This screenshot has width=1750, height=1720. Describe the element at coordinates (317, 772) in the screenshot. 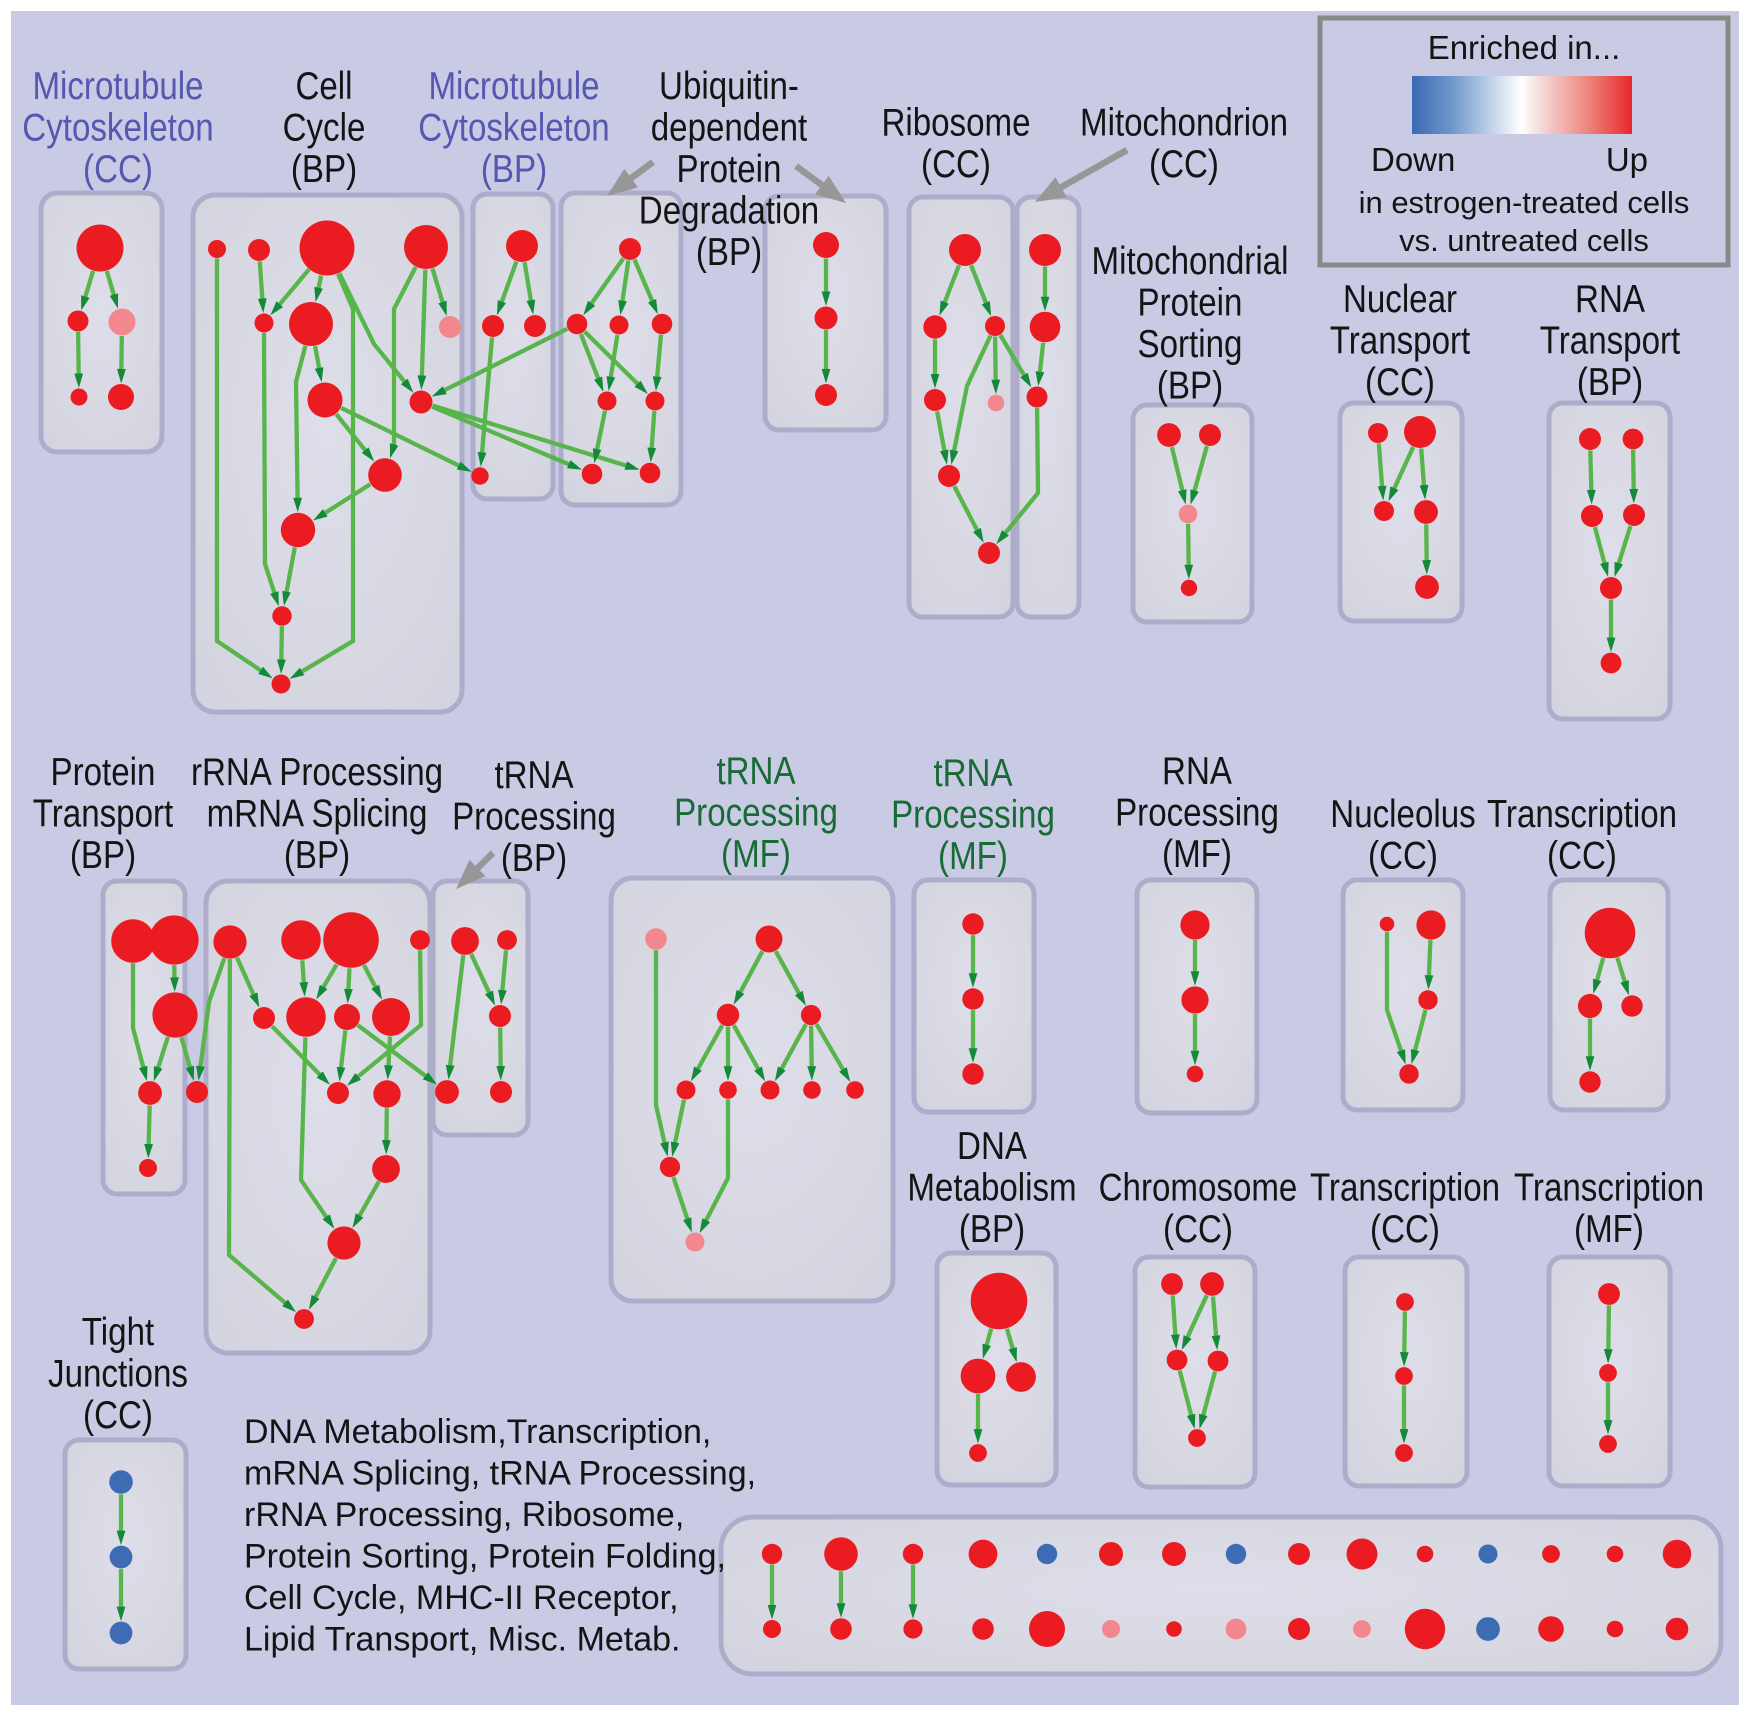

I see `svg-text: rRNA Processing` at that location.